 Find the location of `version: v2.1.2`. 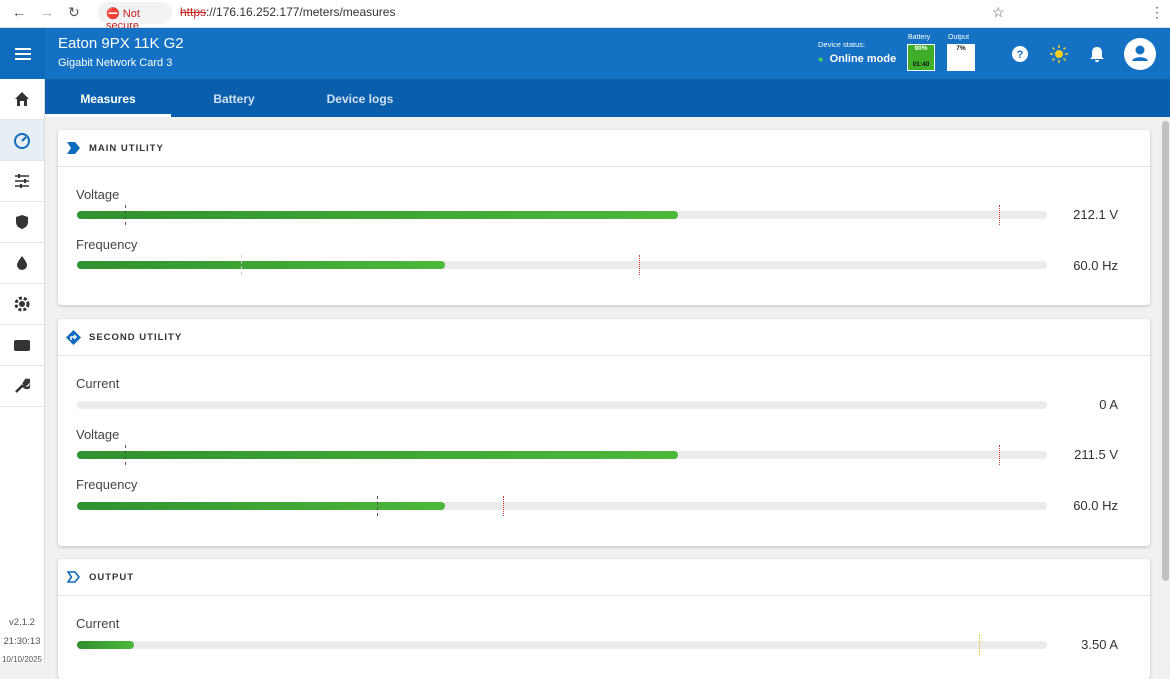

version: v2.1.2 is located at coordinates (22, 622).